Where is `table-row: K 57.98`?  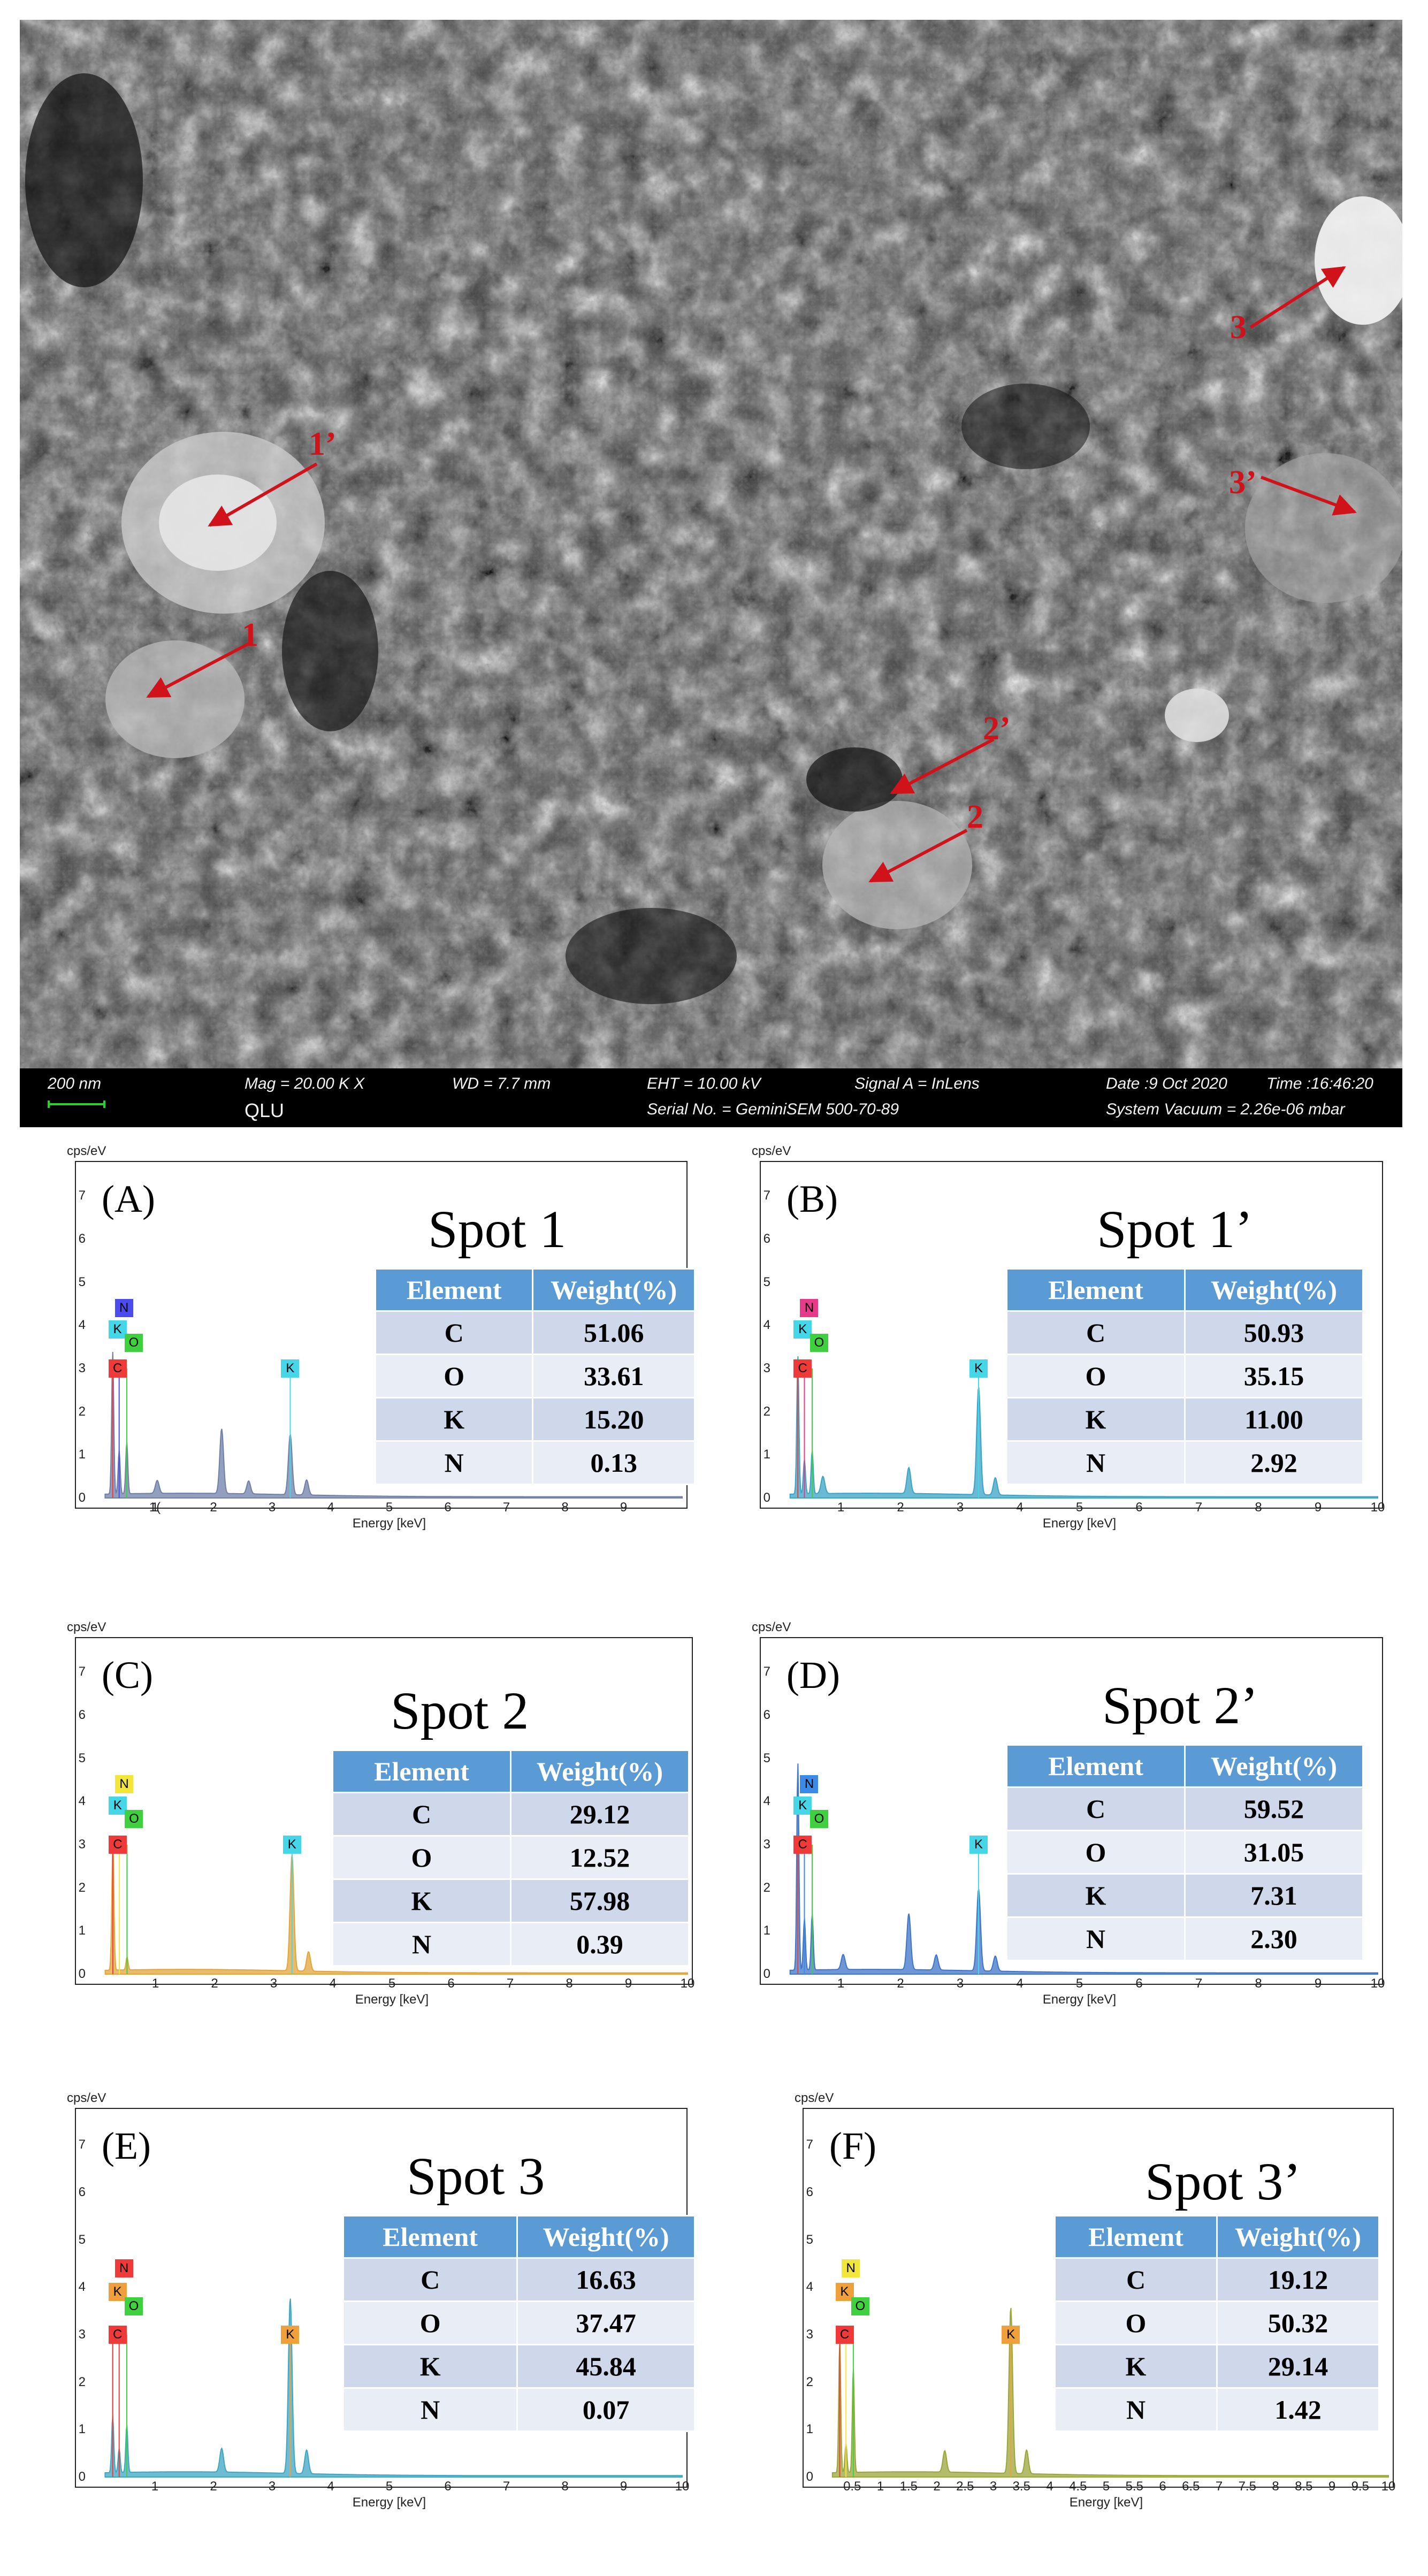
table-row: K 57.98 is located at coordinates (511, 1900).